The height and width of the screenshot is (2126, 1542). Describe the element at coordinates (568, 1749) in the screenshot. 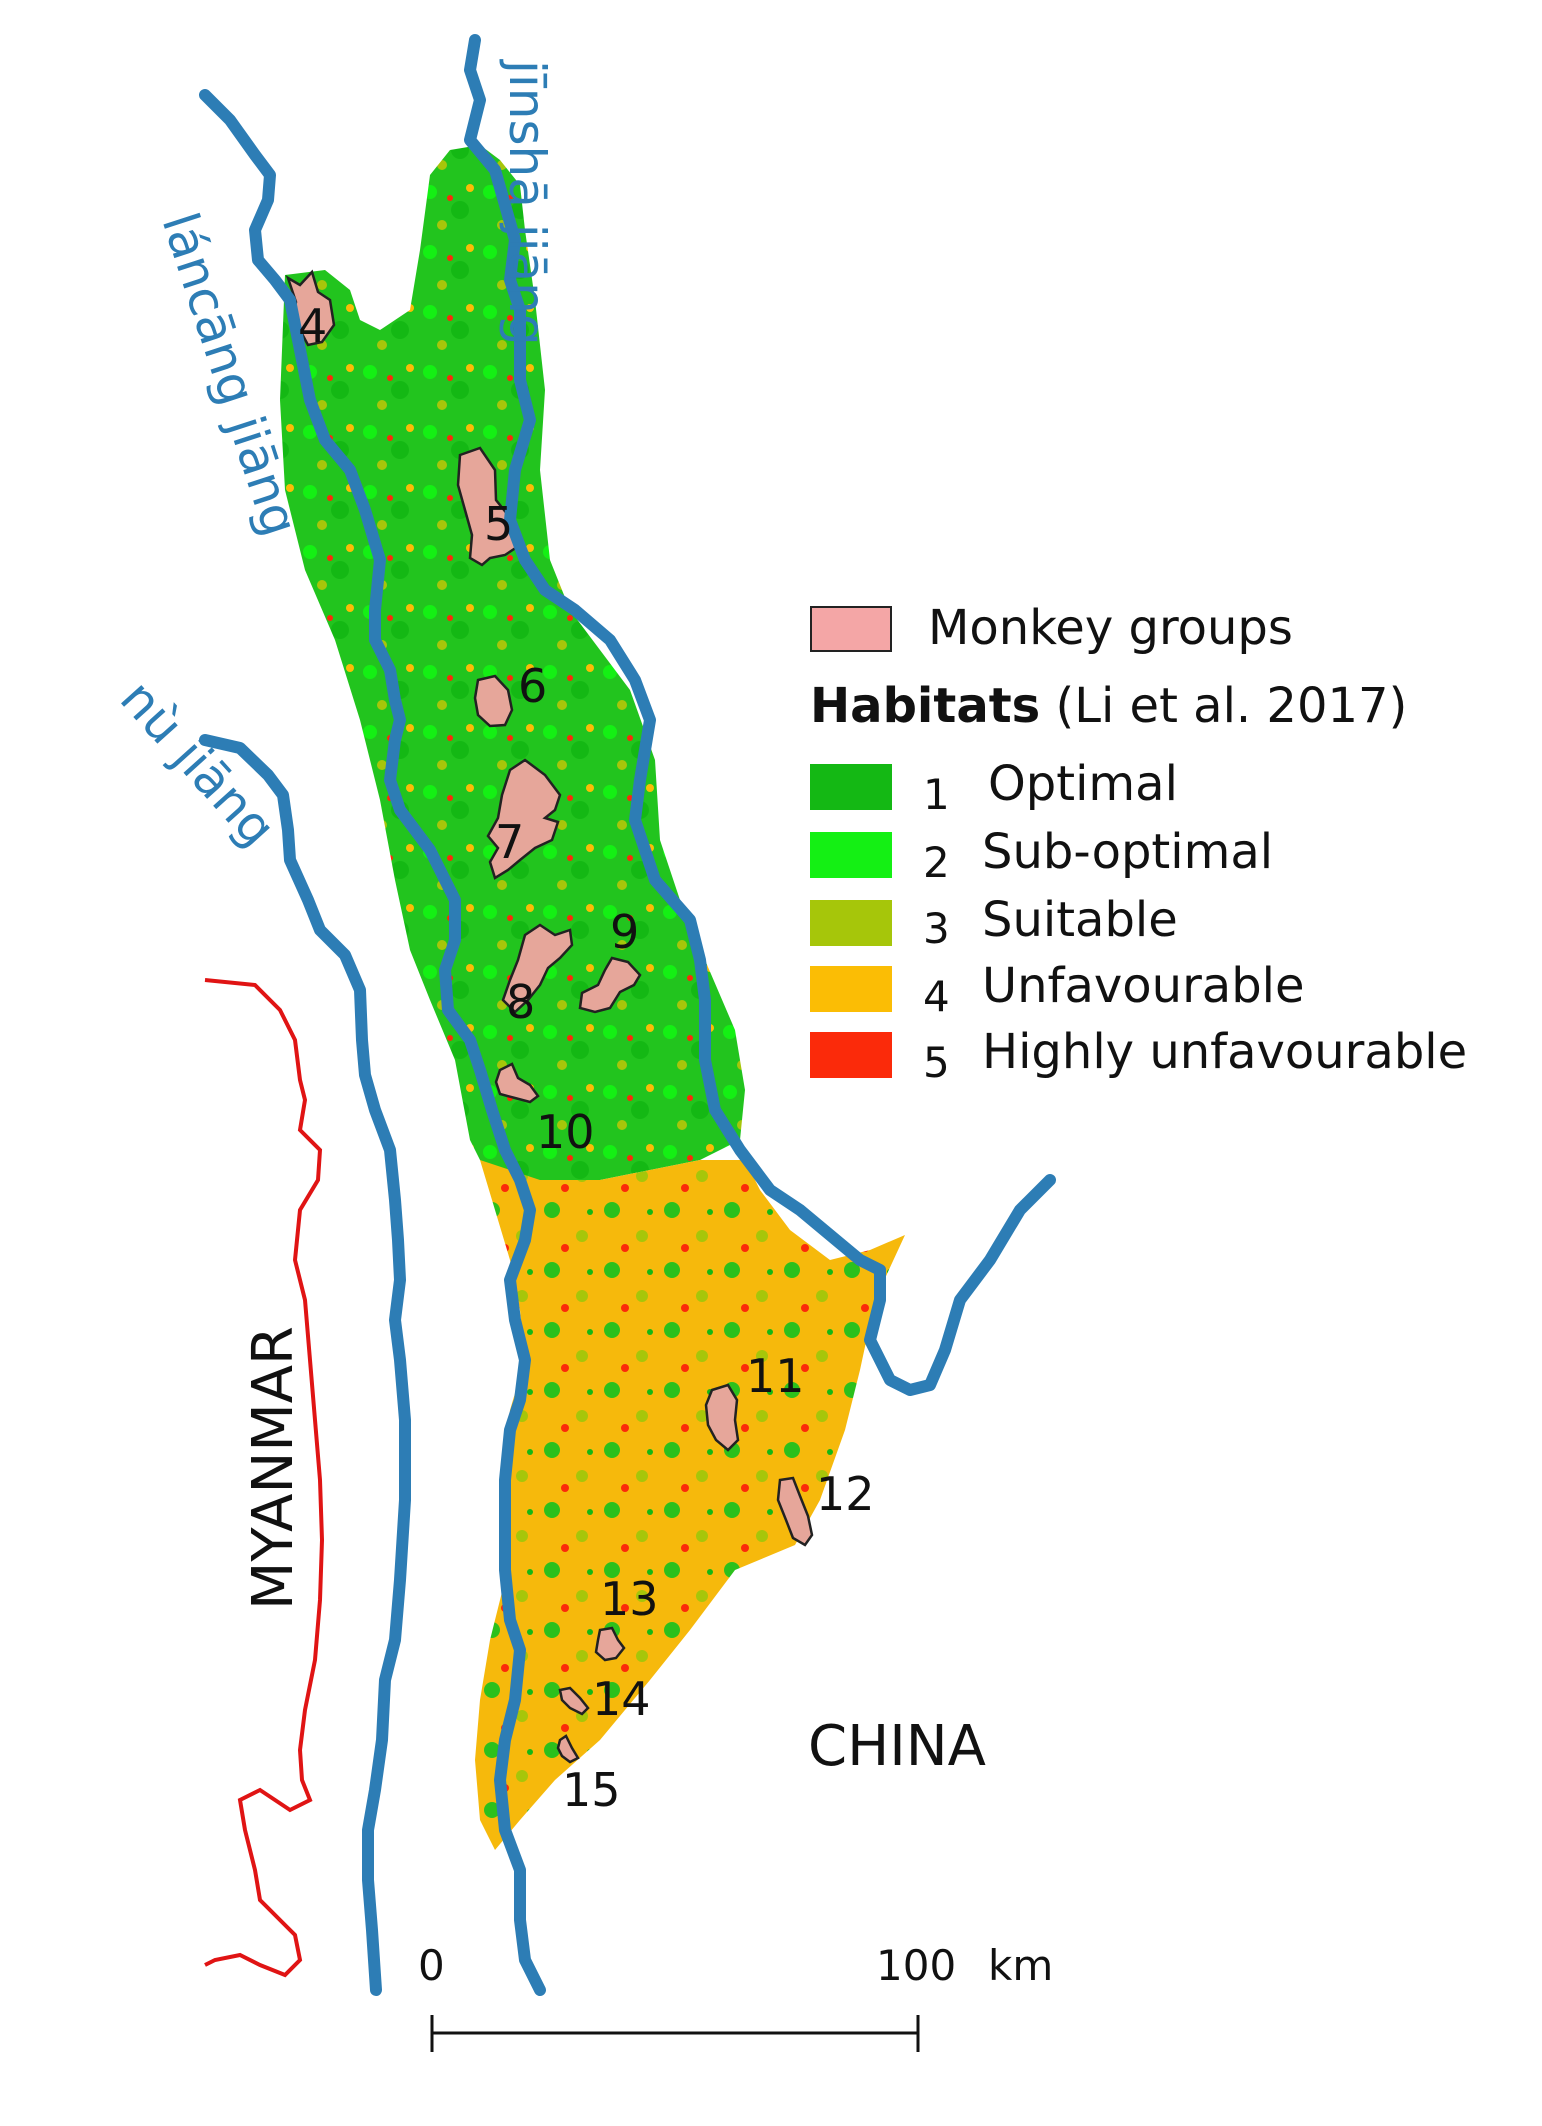

I see `monkey-group-15-area` at that location.